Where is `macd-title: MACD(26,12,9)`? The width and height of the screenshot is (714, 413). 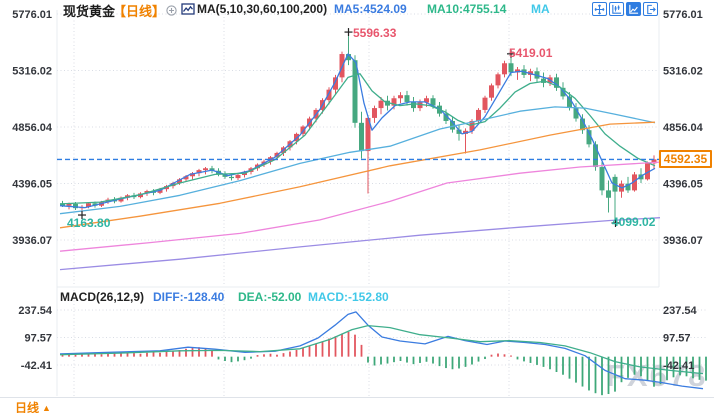
macd-title: MACD(26,12,9) is located at coordinates (102, 297).